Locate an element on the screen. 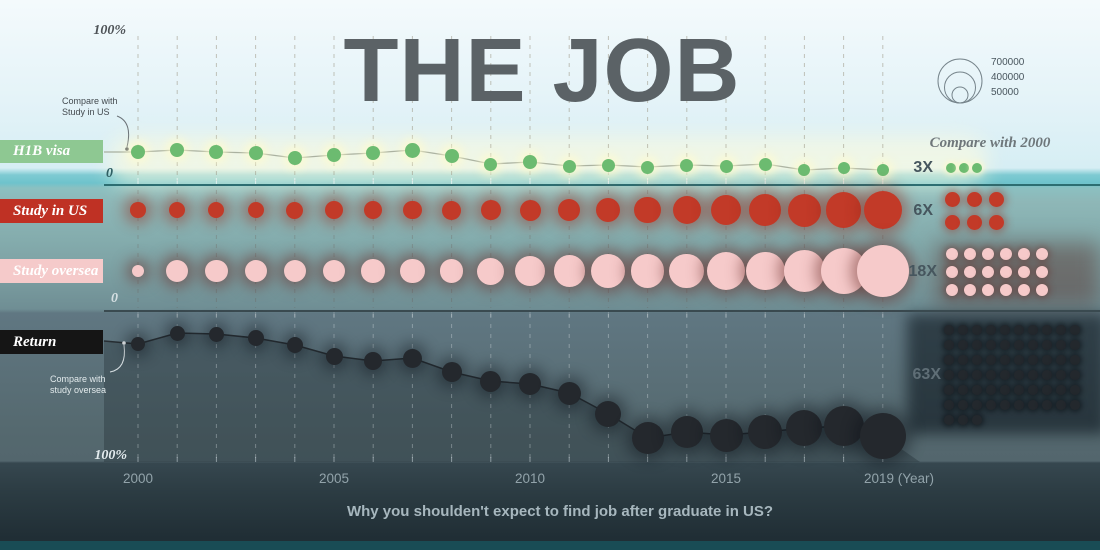 The image size is (1100, 550). x-axis-label: 2005 is located at coordinates (334, 478).